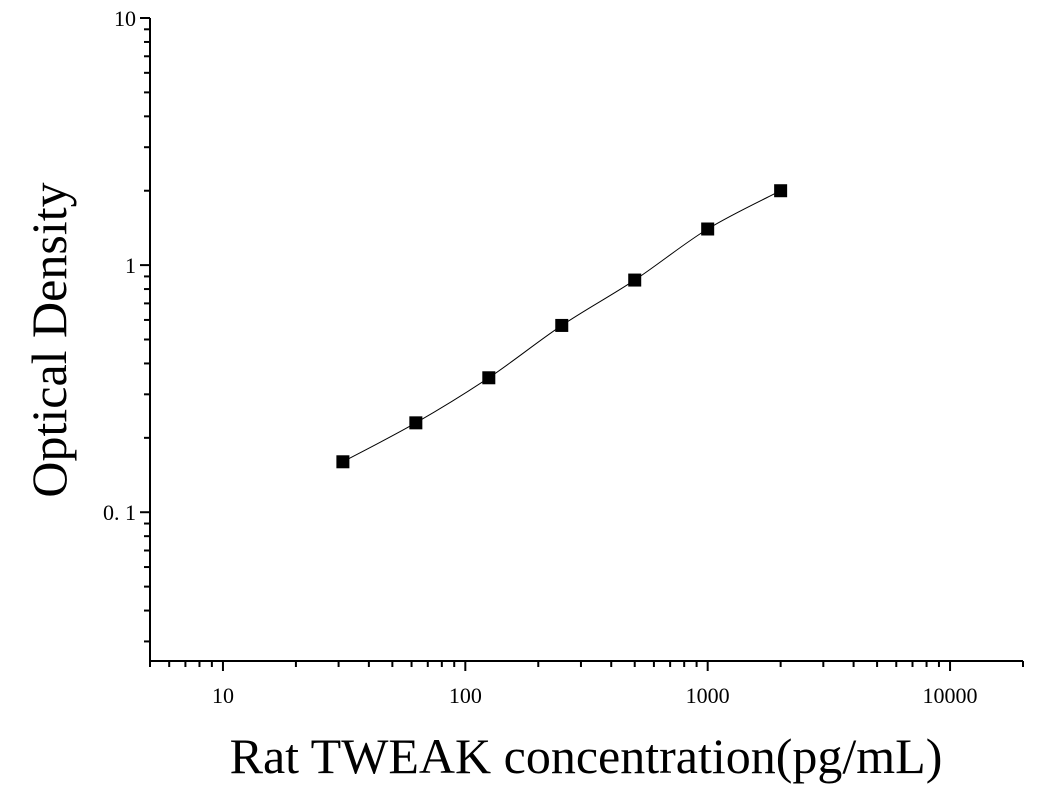 Image resolution: width=1058 pixels, height=792 pixels. I want to click on x-tick-label: 100, so click(465, 695).